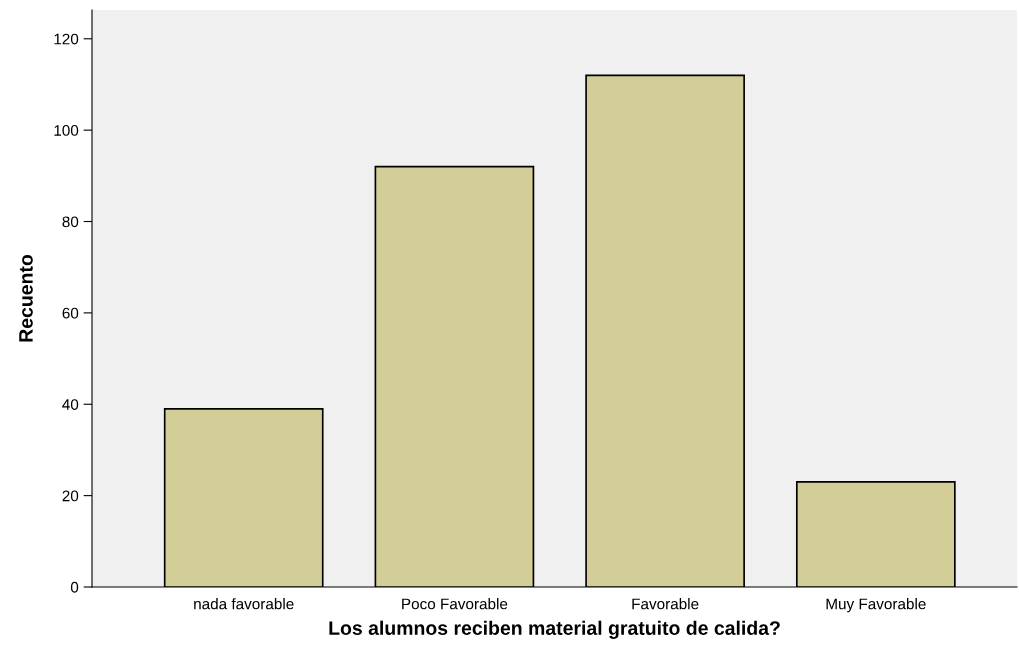  What do you see at coordinates (66, 39) in the screenshot?
I see `y-tick-label: 120` at bounding box center [66, 39].